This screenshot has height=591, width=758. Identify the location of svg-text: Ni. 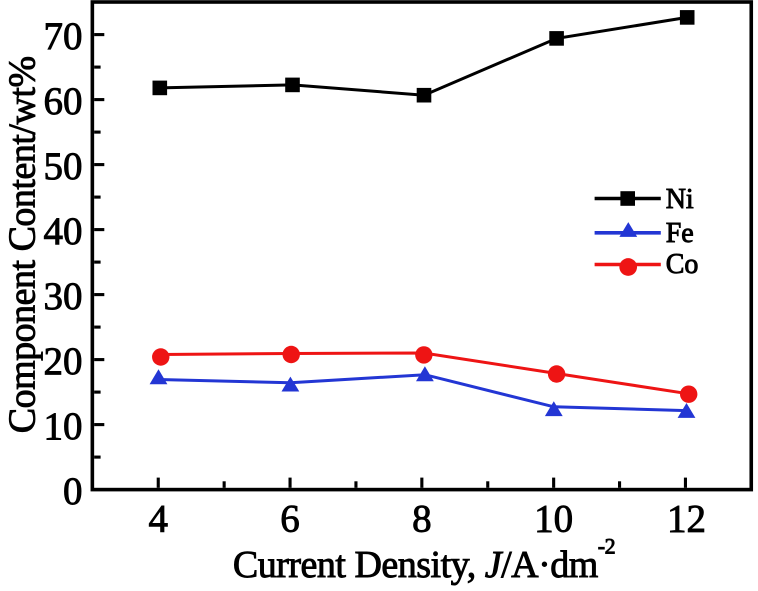
(680, 199).